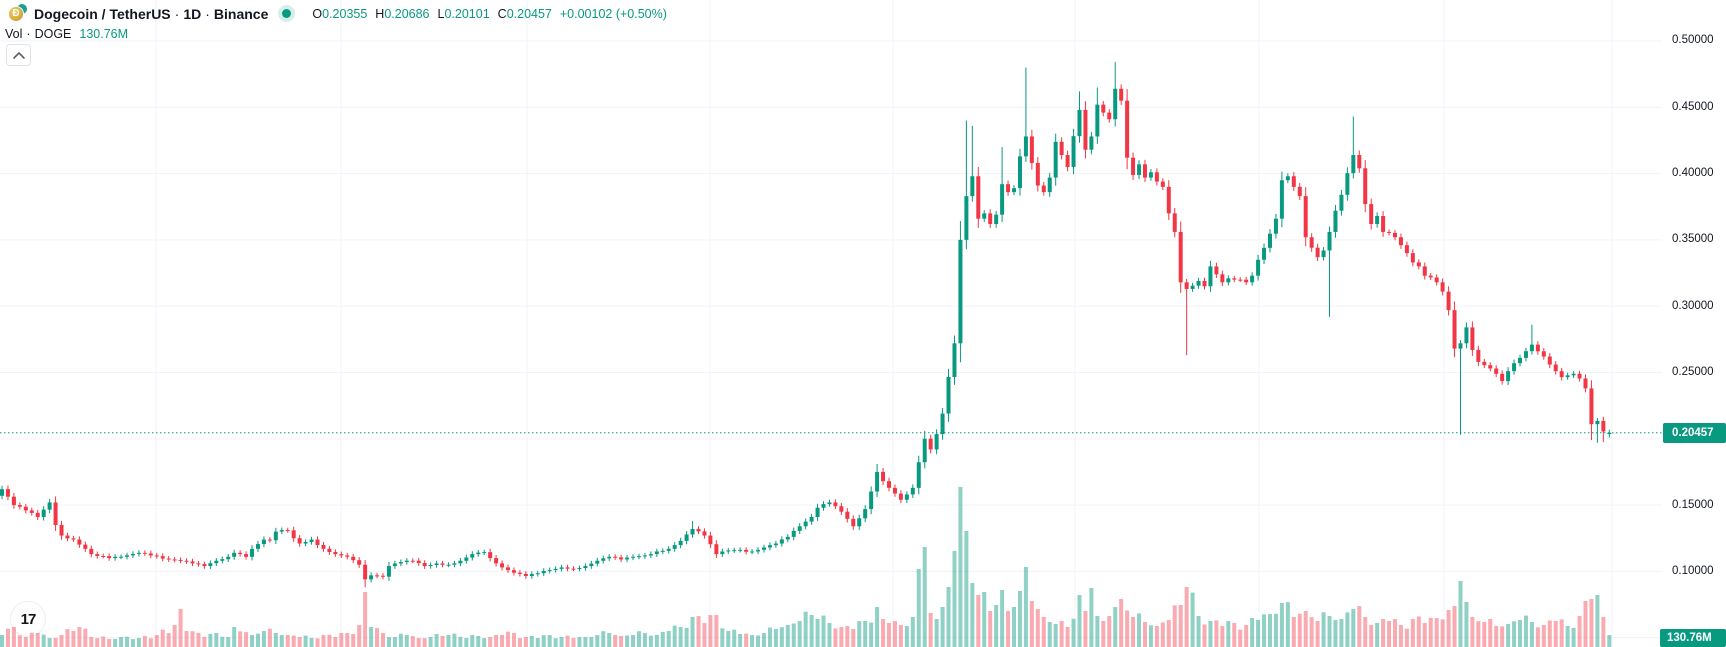 The image size is (1726, 647). I want to click on market-status-dot, so click(287, 13).